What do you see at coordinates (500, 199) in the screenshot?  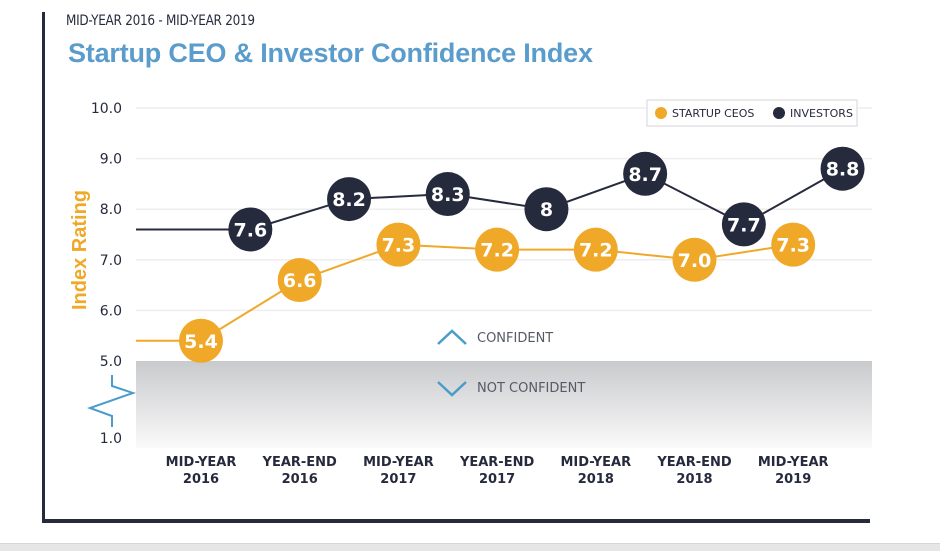 I see `series-investor: 7.6 8.2 8.3 8 8.7 7.7 8.8` at bounding box center [500, 199].